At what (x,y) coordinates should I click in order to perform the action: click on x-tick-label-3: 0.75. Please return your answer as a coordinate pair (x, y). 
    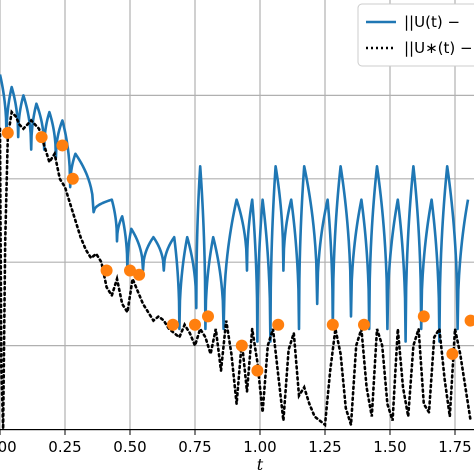
    Looking at the image, I should click on (194, 447).